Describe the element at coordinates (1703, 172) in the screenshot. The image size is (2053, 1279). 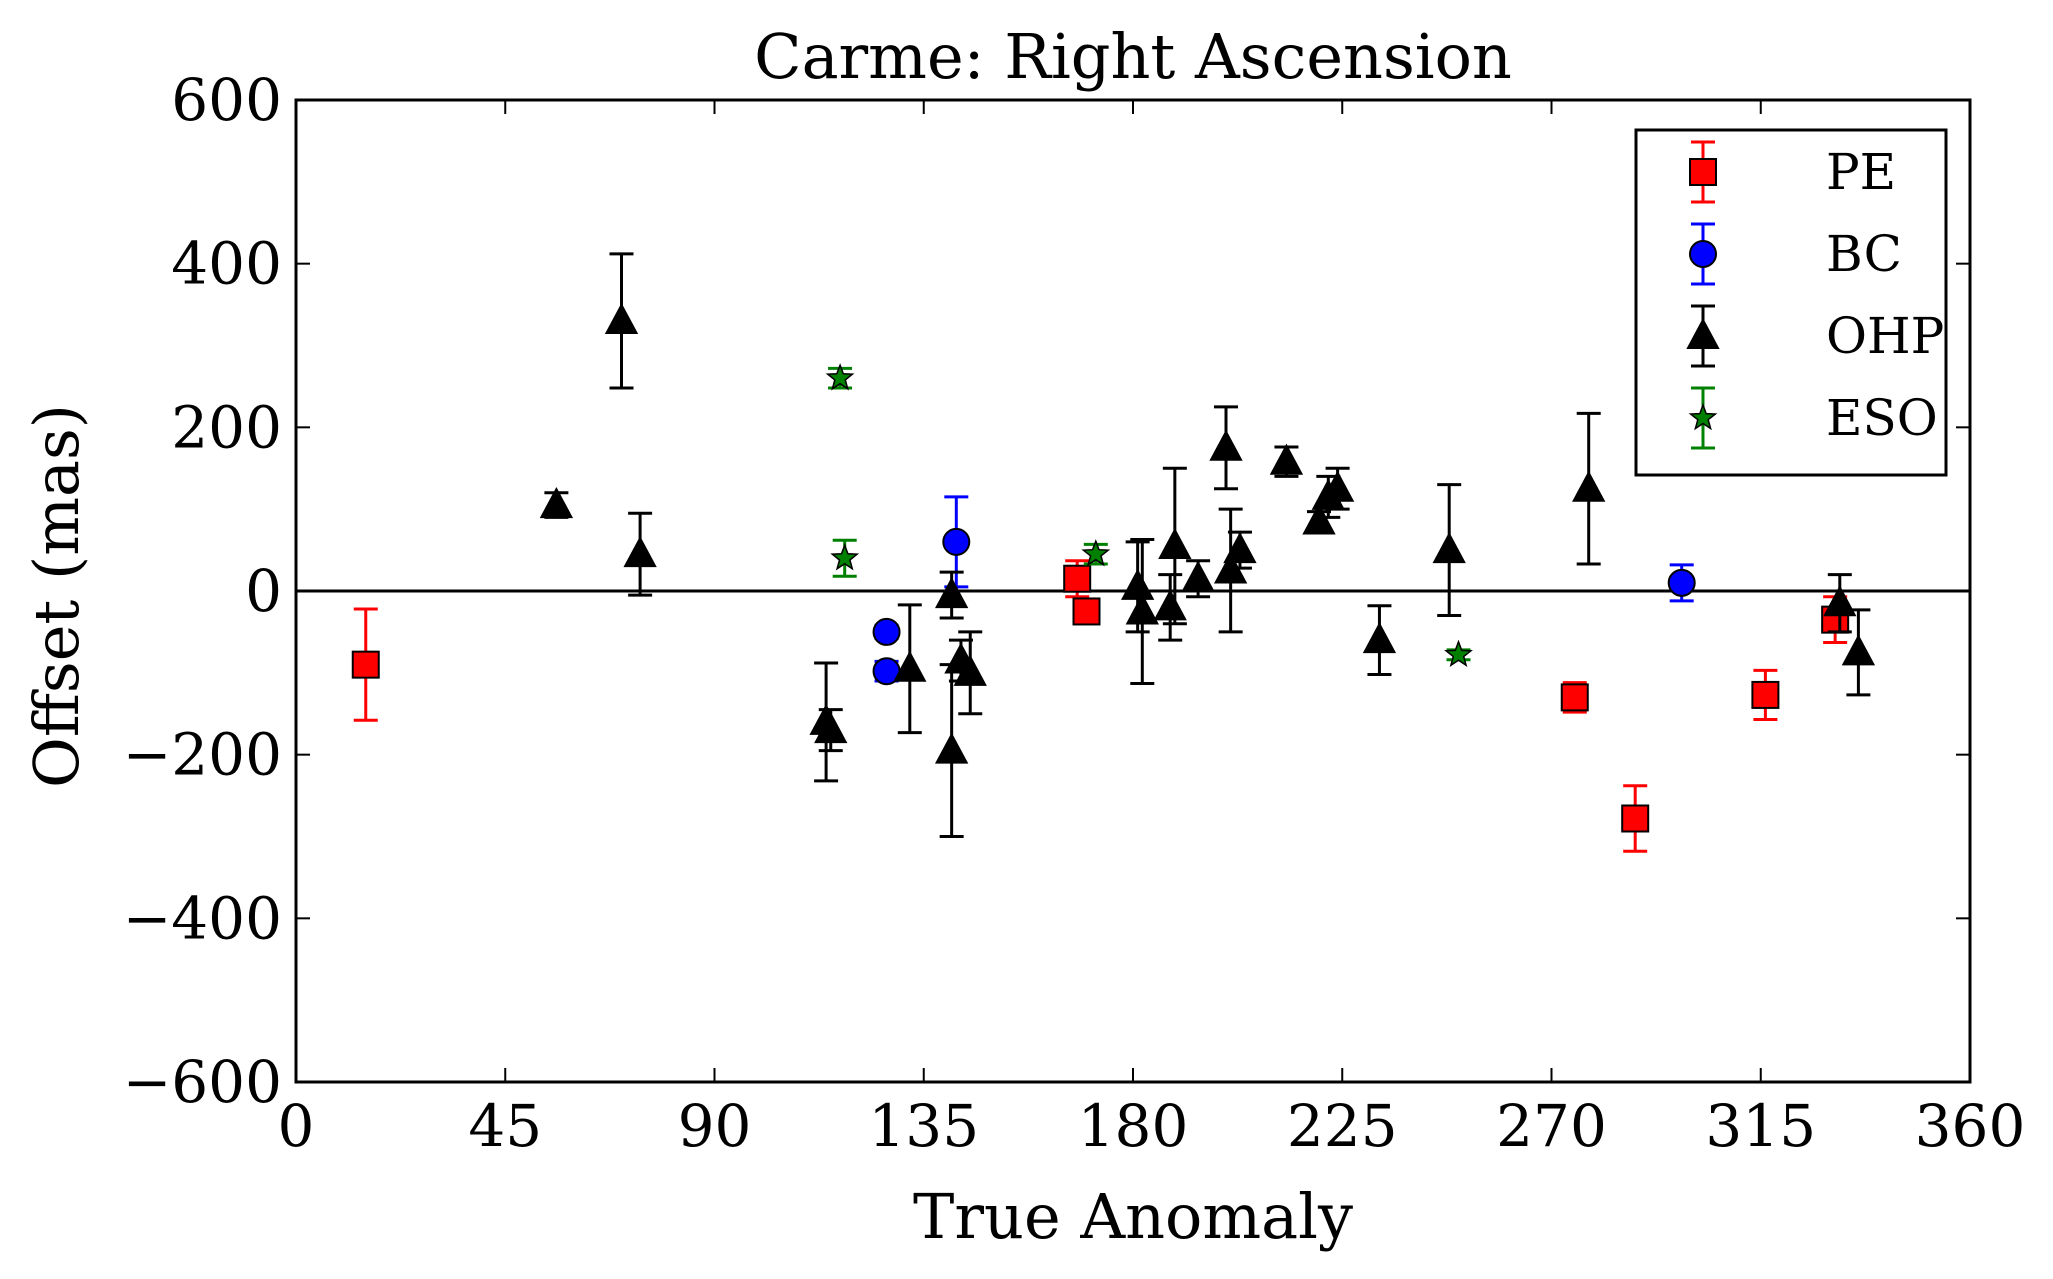
I see `legend-pe-marker` at that location.